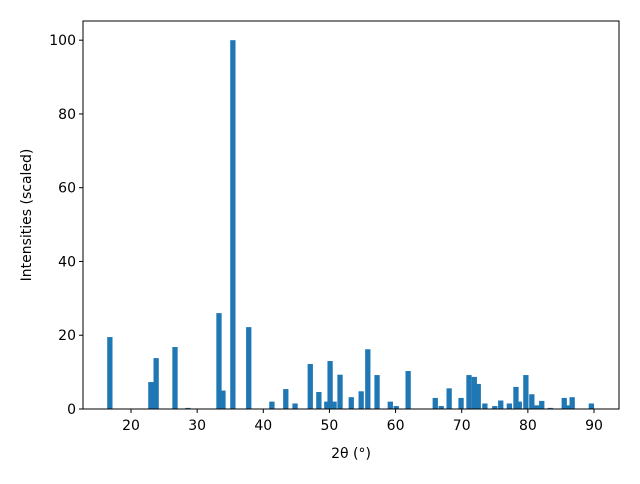 This screenshot has width=640, height=484. What do you see at coordinates (528, 426) in the screenshot?
I see `x-tick-label: 80` at bounding box center [528, 426].